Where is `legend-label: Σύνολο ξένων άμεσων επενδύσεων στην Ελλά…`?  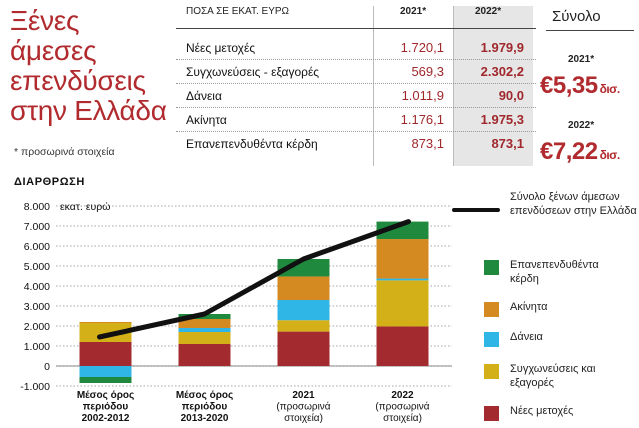 legend-label: Σύνολο ξένων άμεσων επενδύσεων στην Ελλά… is located at coordinates (573, 204).